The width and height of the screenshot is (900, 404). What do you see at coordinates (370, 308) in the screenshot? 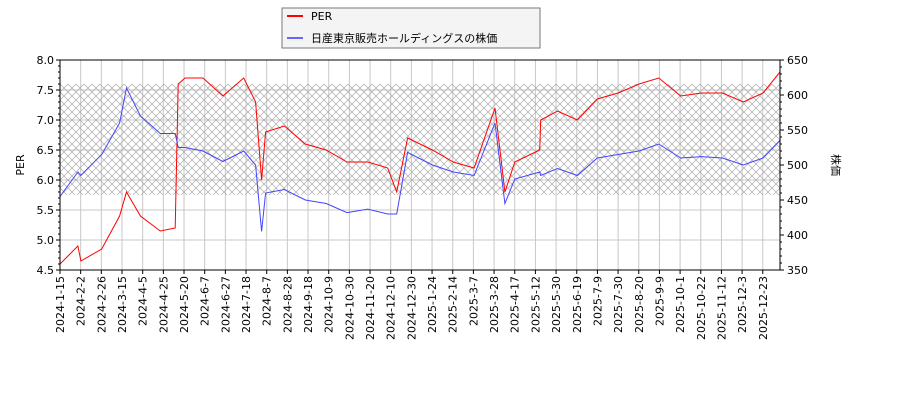
I see `x-tick-label: 2024-11-20` at bounding box center [370, 308].